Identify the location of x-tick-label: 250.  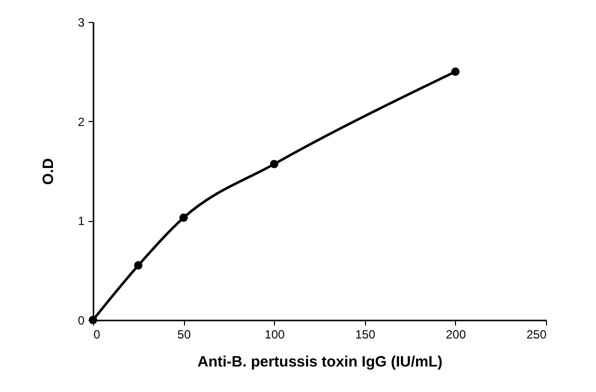
(536, 335).